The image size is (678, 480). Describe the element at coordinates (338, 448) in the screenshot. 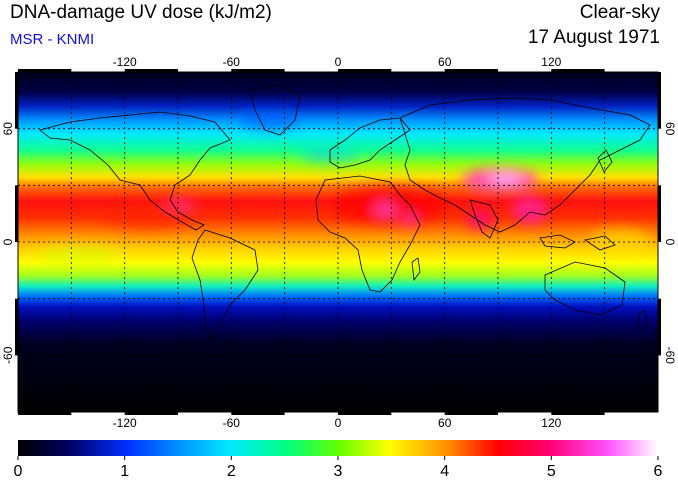

I see `colorbar-gradient` at that location.